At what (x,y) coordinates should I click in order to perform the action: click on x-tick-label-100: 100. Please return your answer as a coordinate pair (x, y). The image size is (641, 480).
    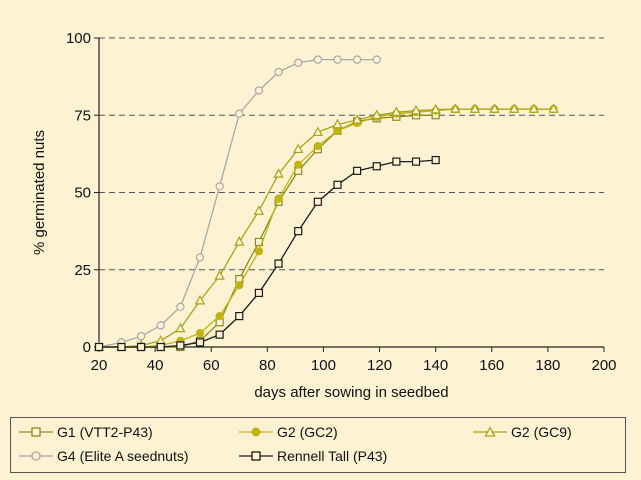
    Looking at the image, I should click on (323, 365).